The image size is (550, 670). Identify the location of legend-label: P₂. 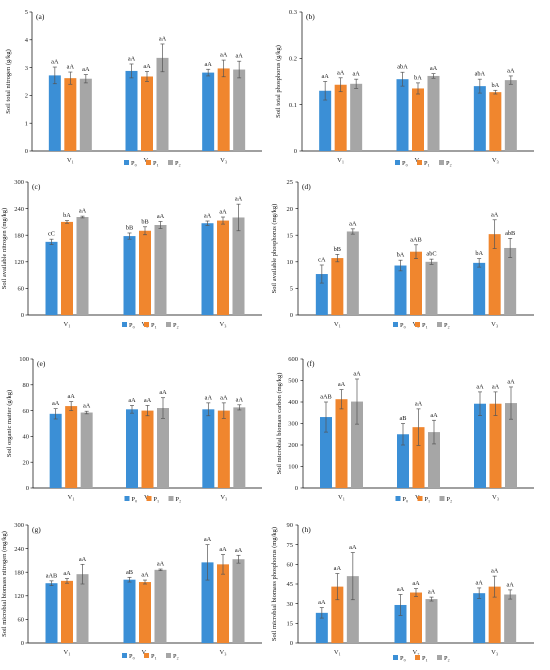
(179, 499).